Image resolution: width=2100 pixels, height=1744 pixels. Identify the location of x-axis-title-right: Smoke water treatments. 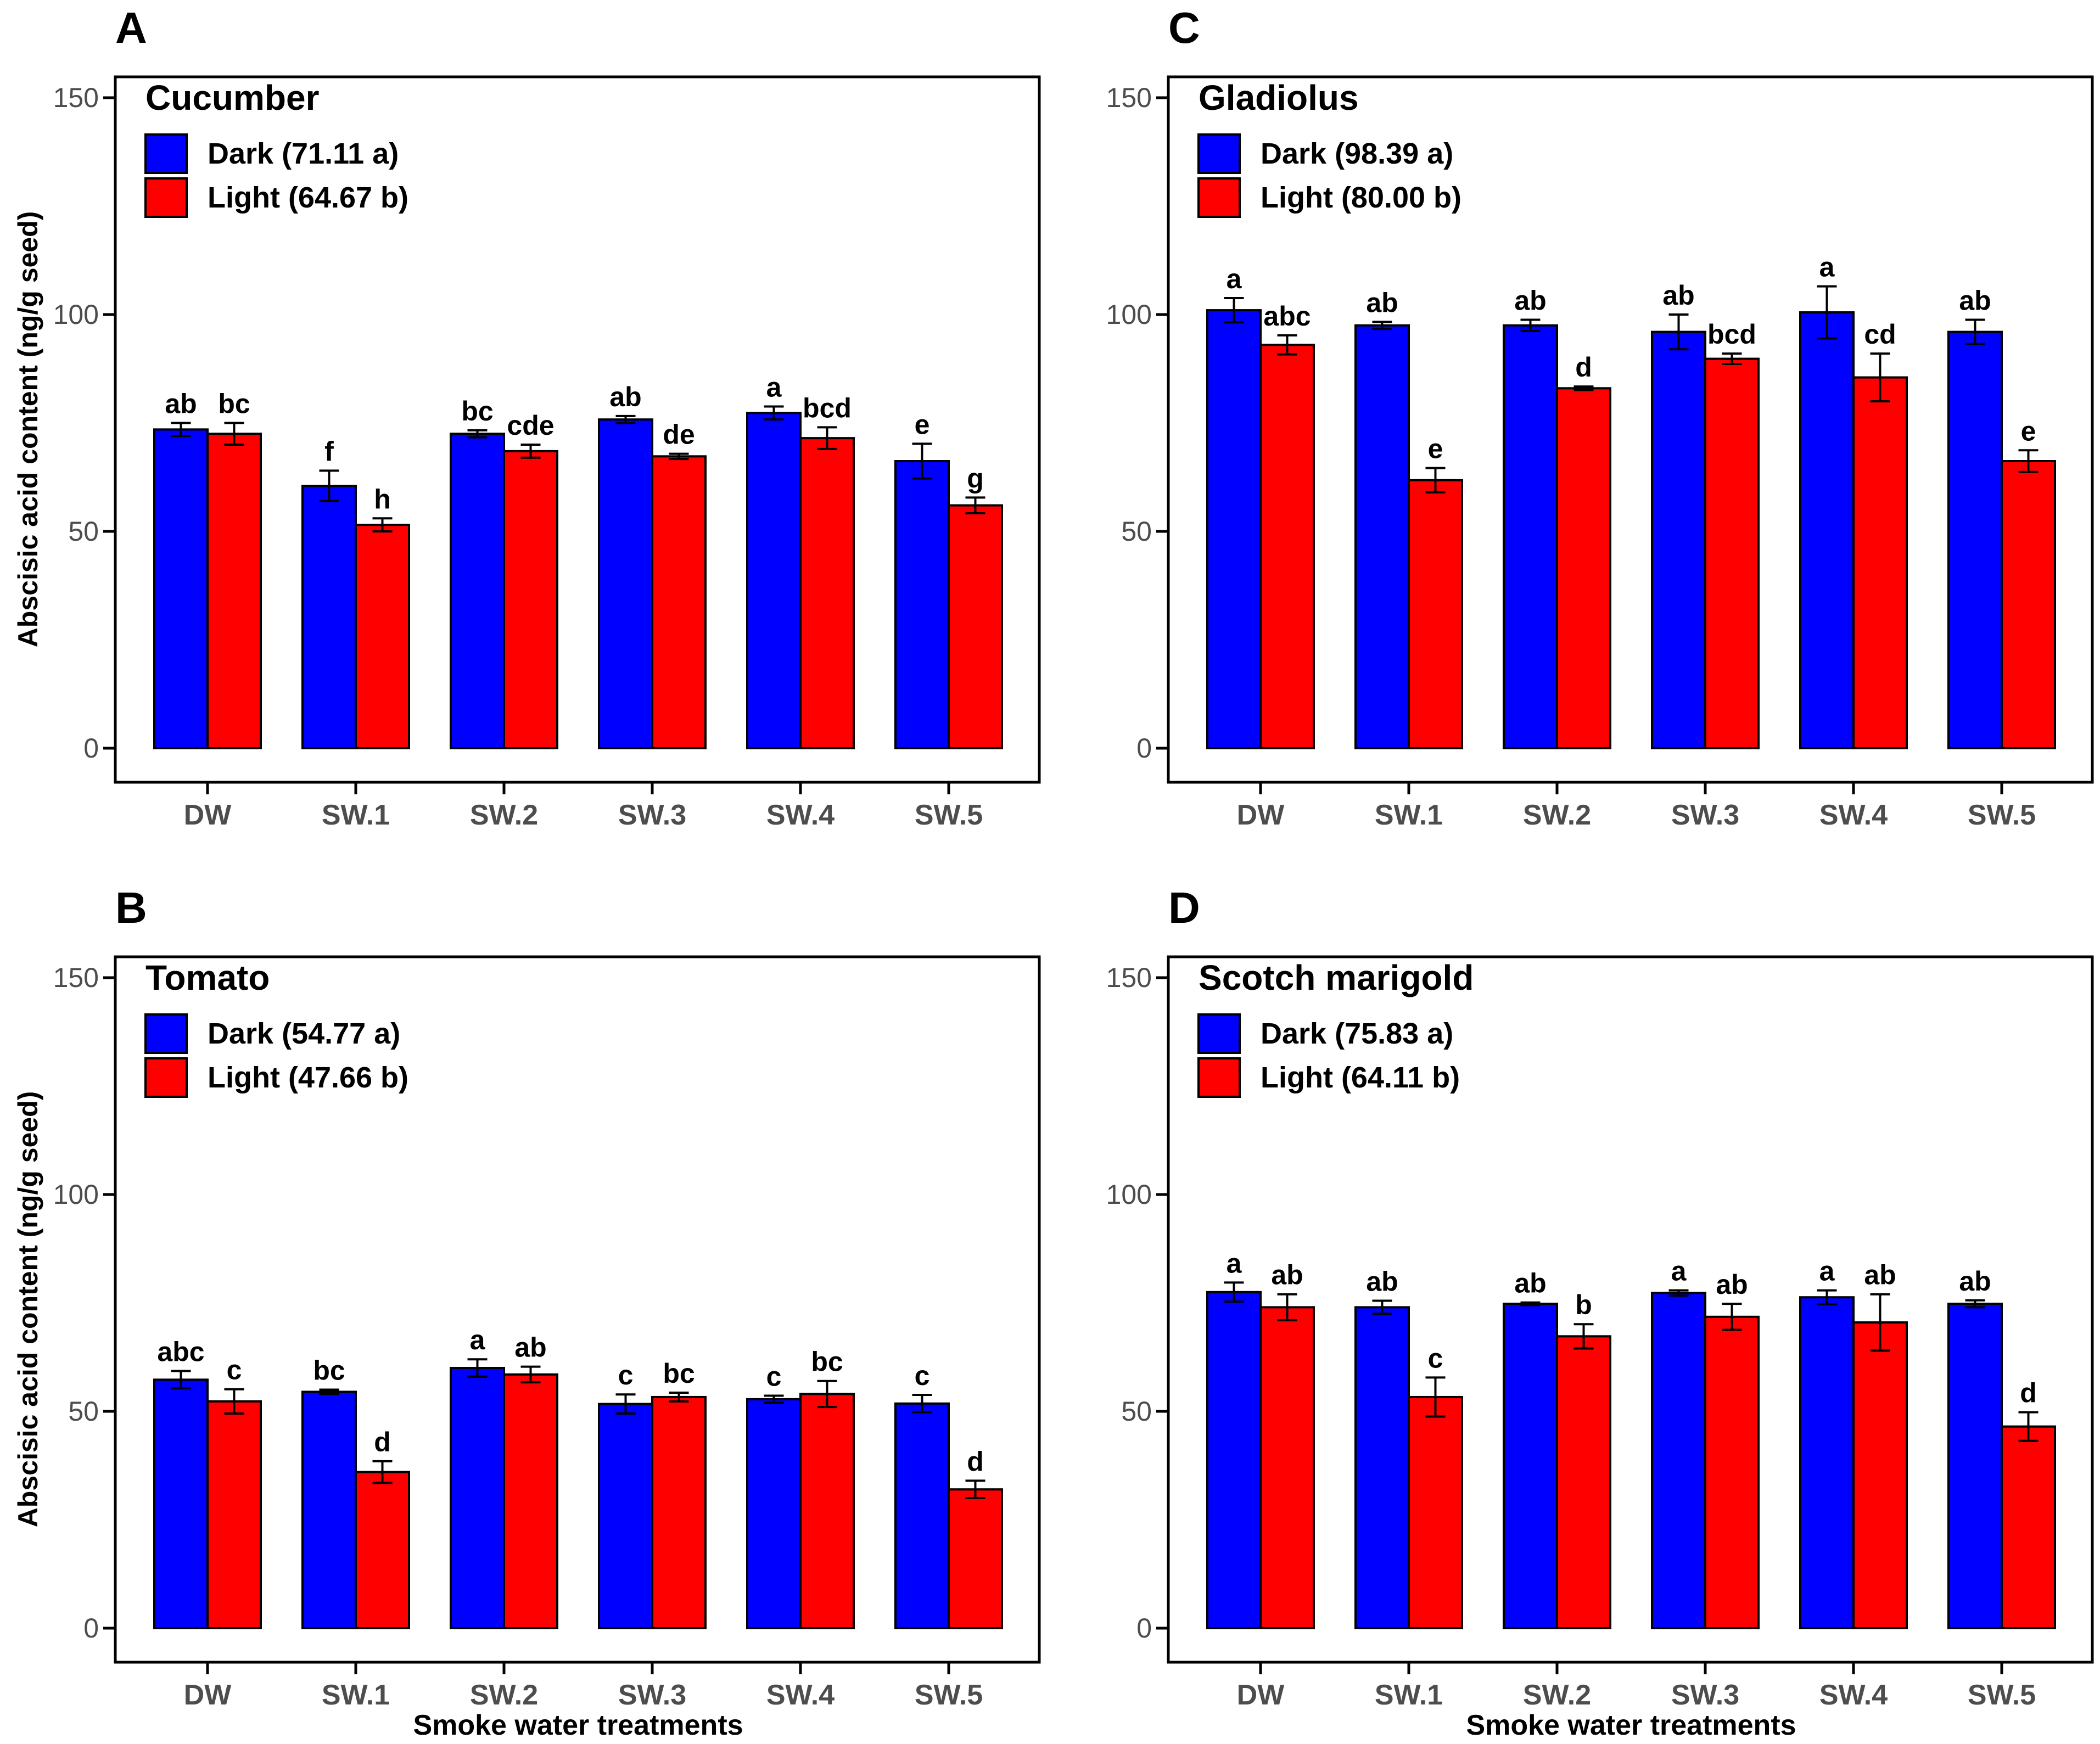
(1631, 1725).